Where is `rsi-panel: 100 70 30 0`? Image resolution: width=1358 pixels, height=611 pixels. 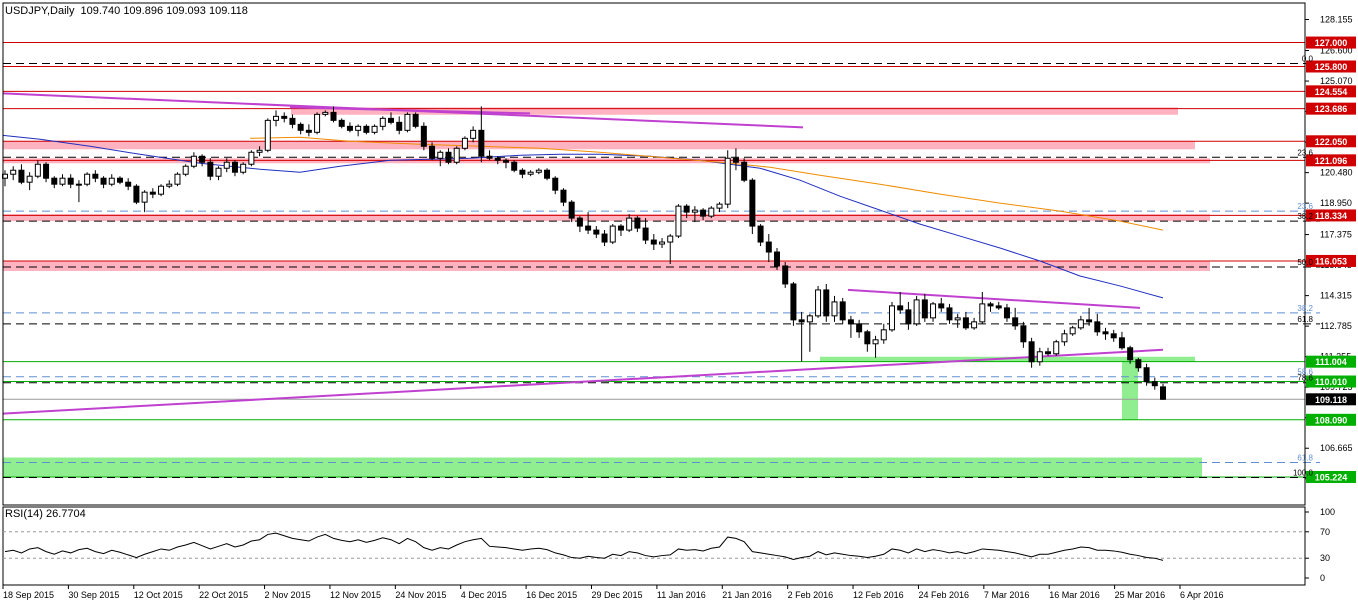
rsi-panel: 100 70 30 0 is located at coordinates (669, 545).